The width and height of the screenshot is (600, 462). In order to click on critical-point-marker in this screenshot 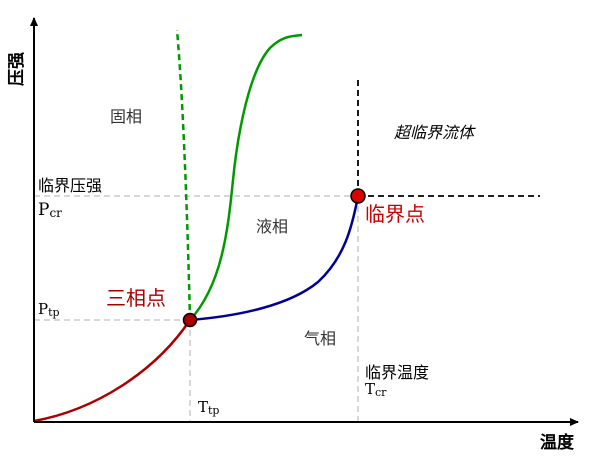, I will do `click(358, 196)`.